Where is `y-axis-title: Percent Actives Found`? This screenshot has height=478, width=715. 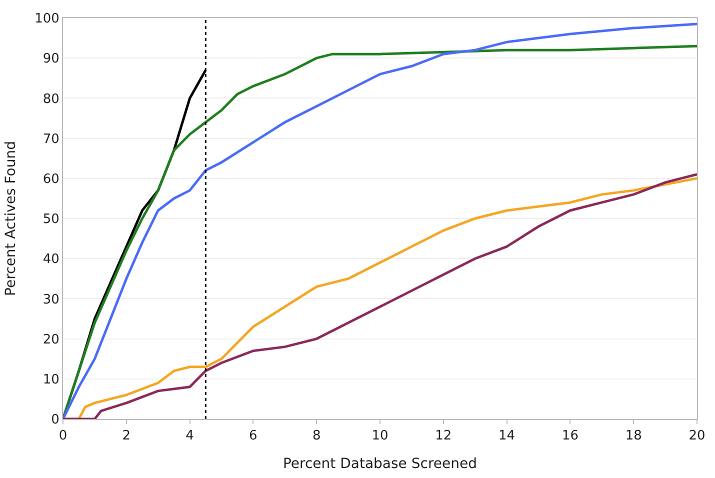
y-axis-title: Percent Actives Found is located at coordinates (11, 218).